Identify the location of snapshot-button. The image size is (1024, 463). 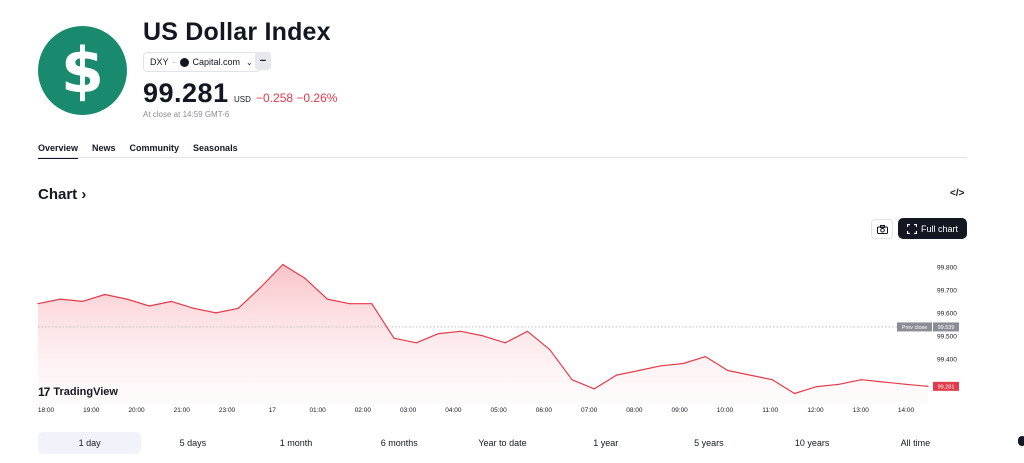
(882, 229).